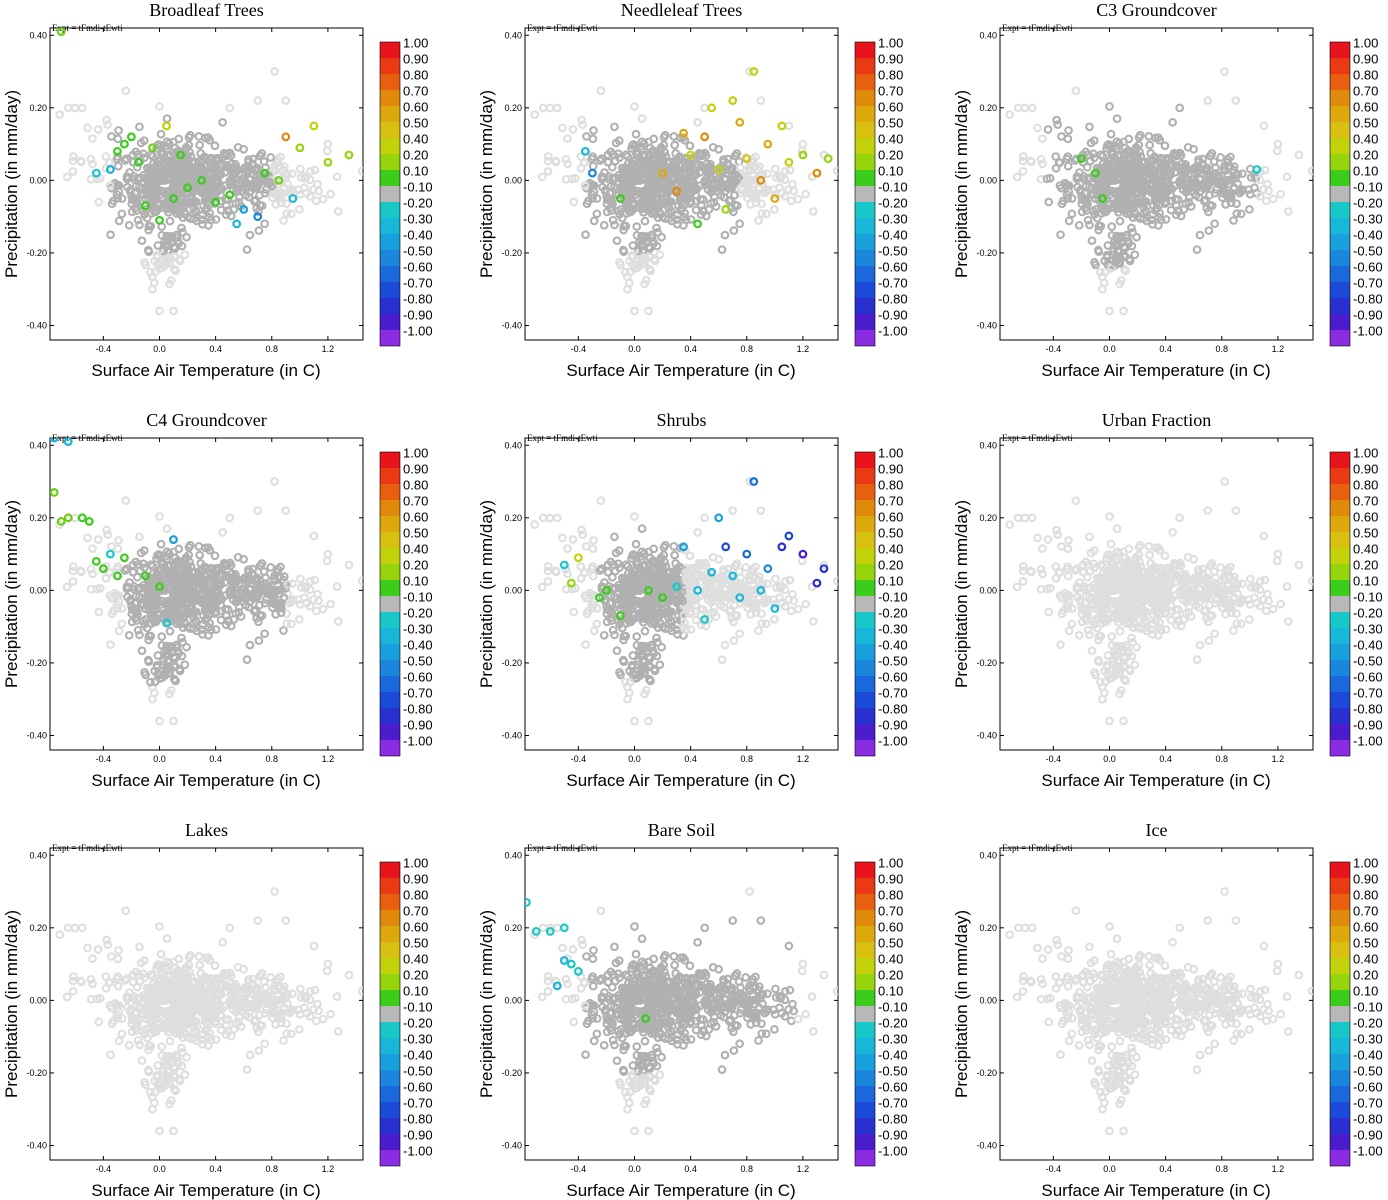 Image resolution: width=1388 pixels, height=1200 pixels. Describe the element at coordinates (681, 184) in the screenshot. I see `plot-frame` at that location.